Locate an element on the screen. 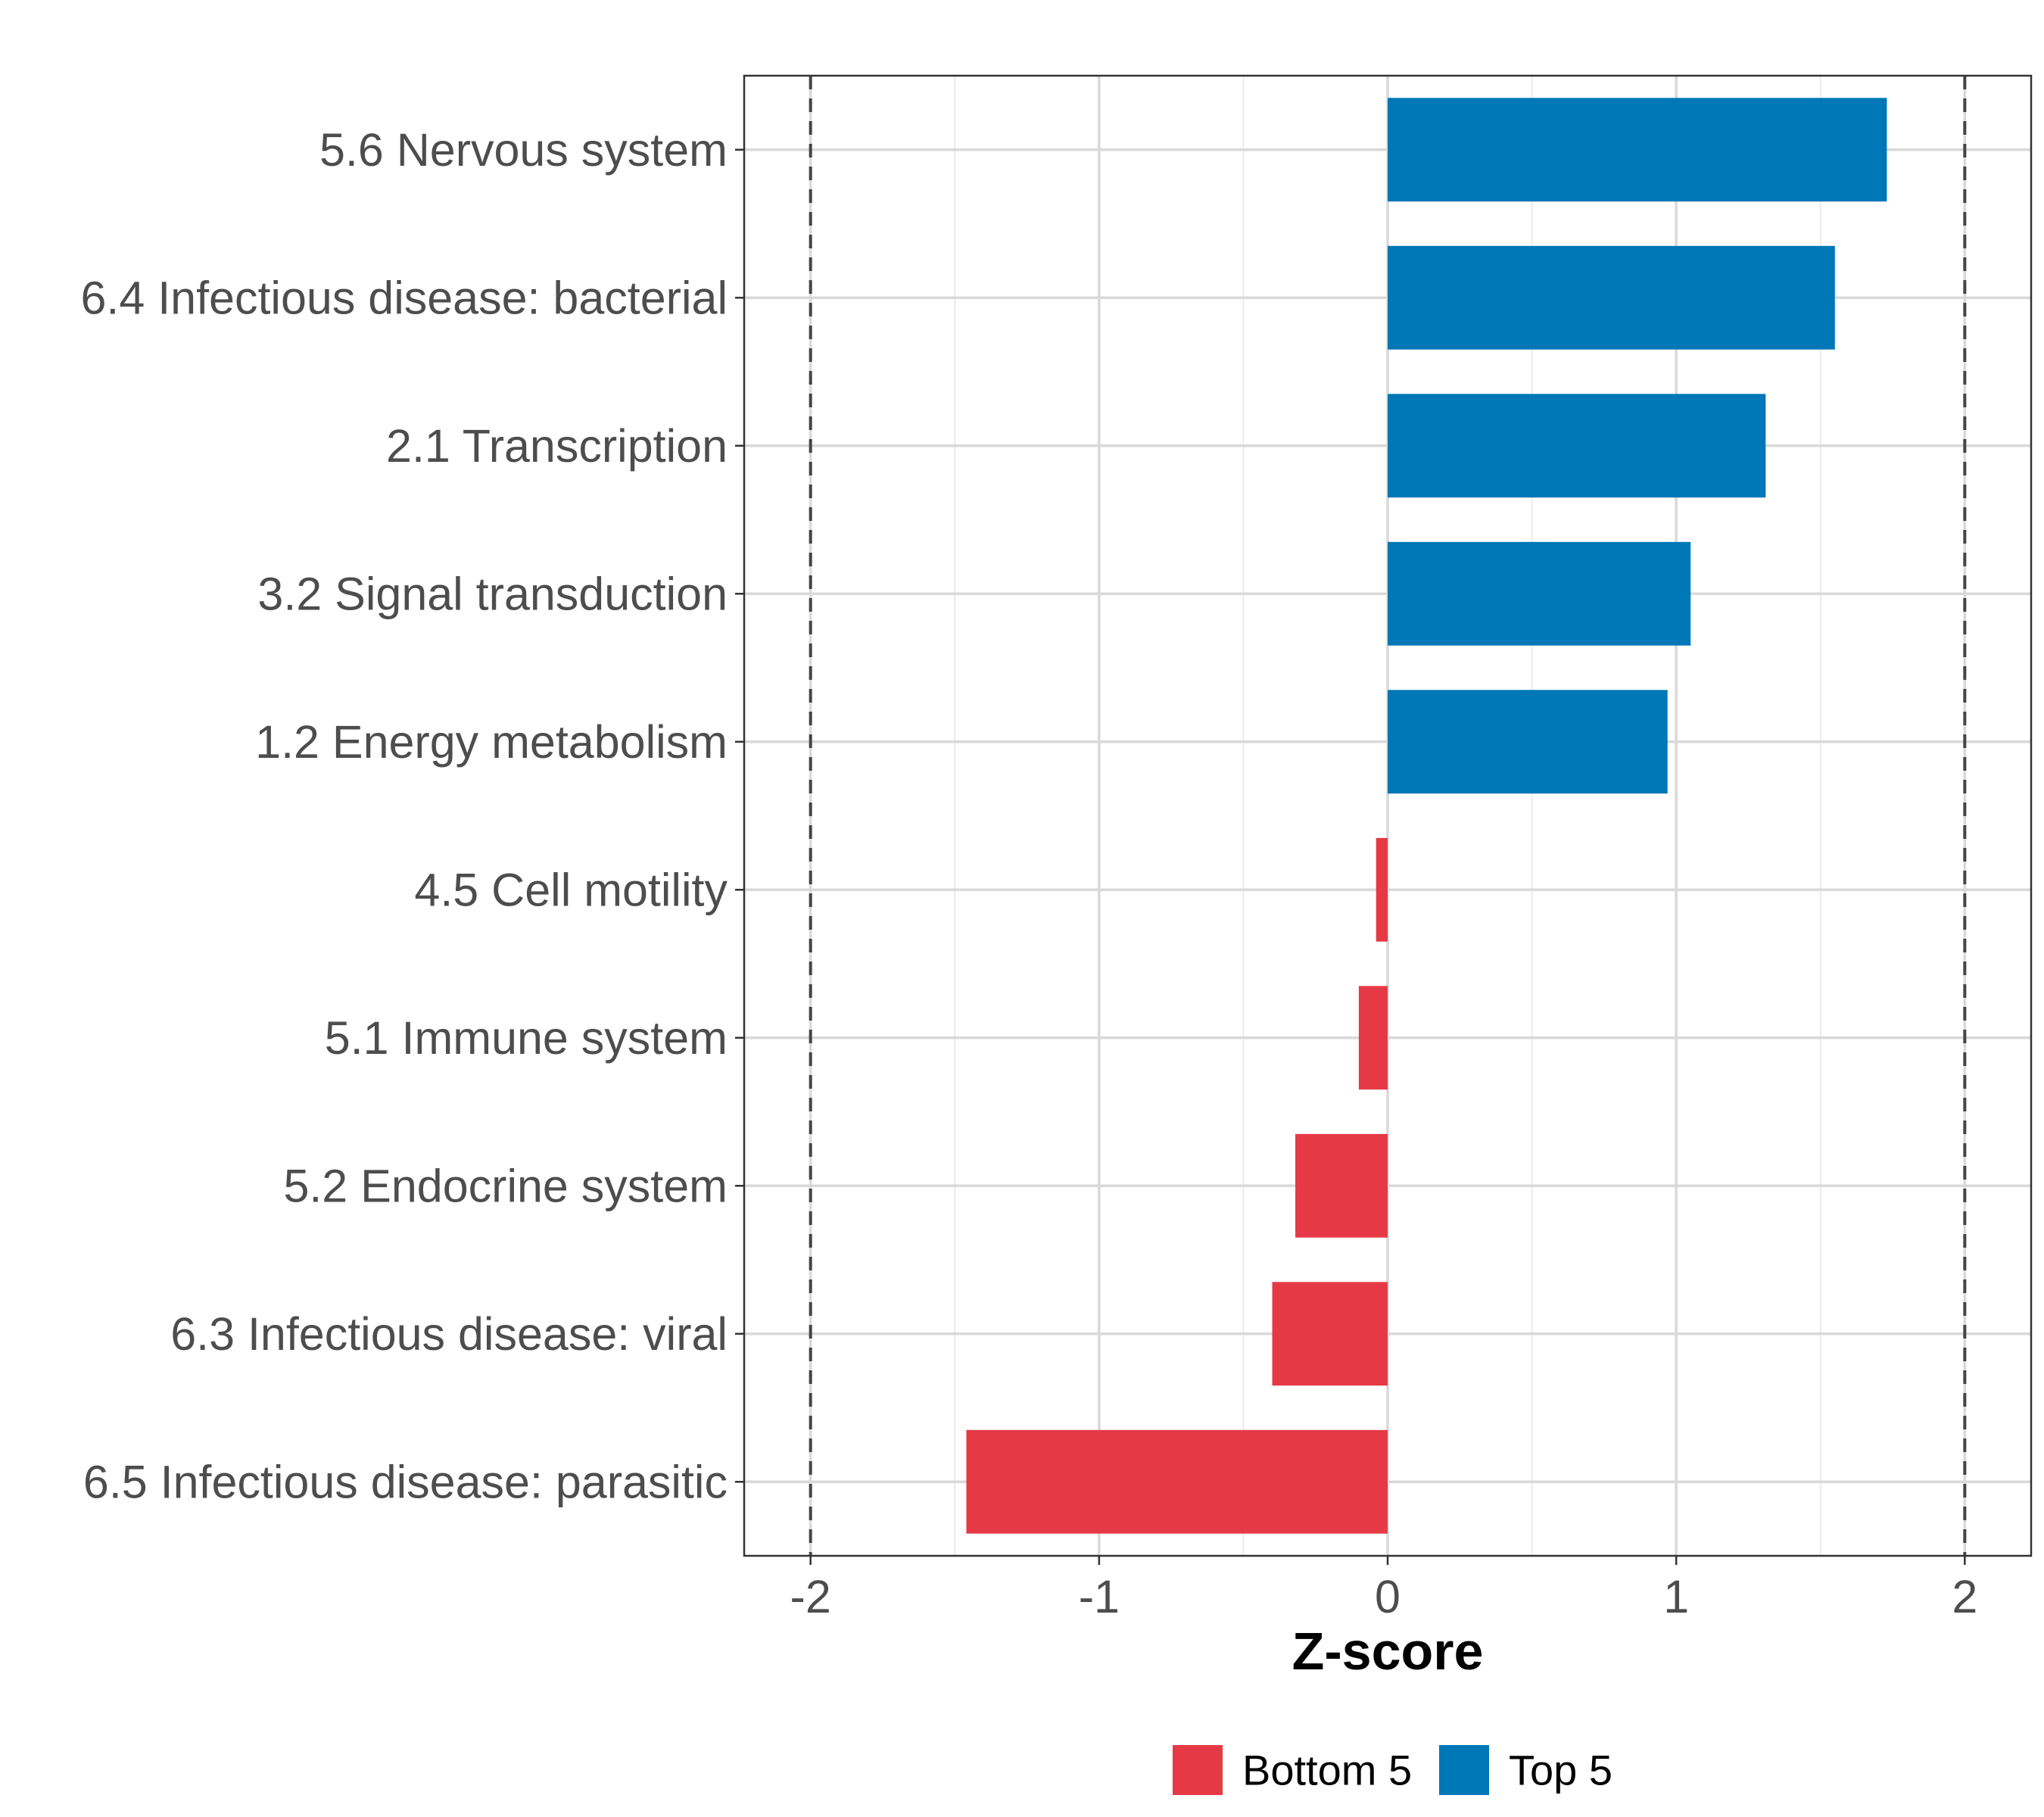 Image resolution: width=2044 pixels, height=1817 pixels. y-tick-label: 3.2 Signal transduction is located at coordinates (492, 593).